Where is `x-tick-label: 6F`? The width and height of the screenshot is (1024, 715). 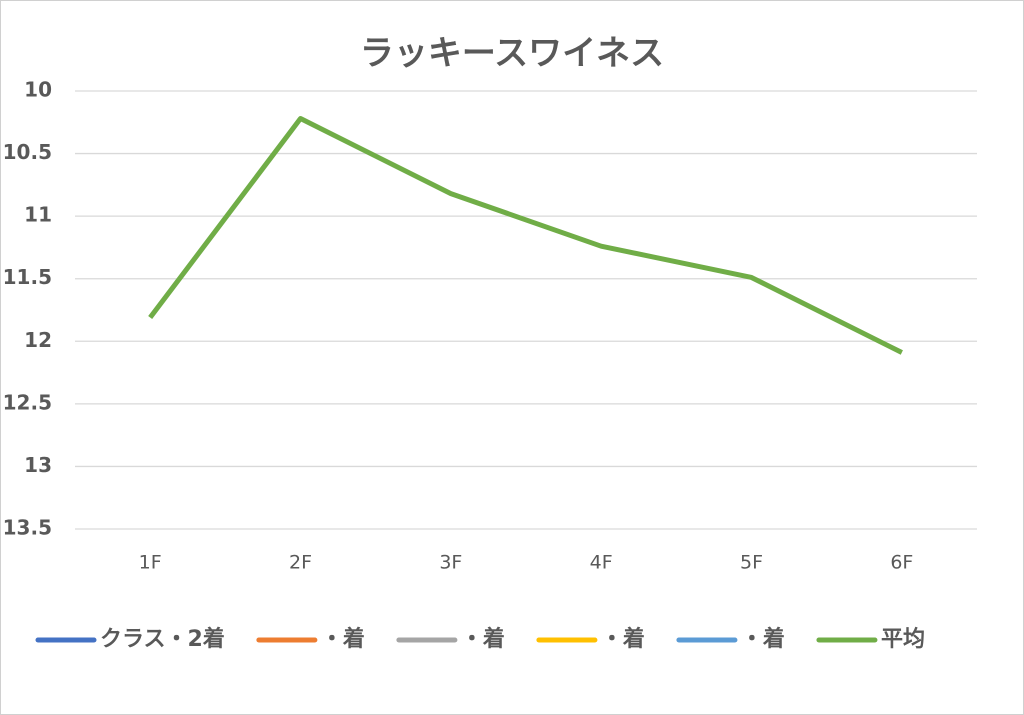 x-tick-label: 6F is located at coordinates (901, 563).